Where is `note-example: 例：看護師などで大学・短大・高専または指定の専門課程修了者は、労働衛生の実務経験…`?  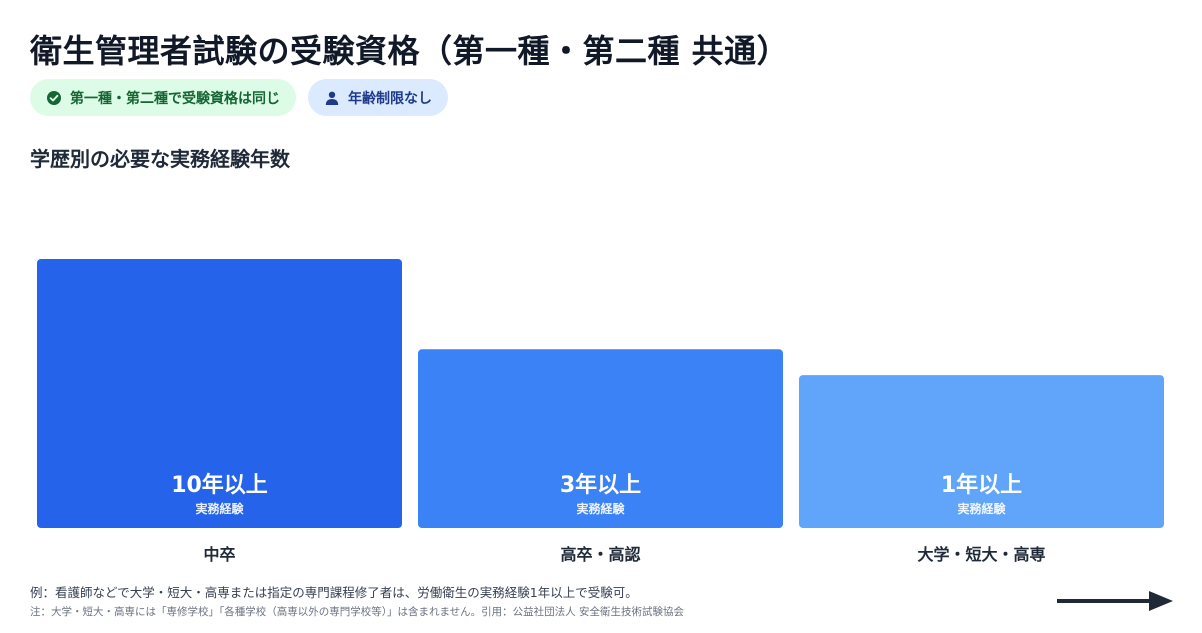 note-example: 例：看護師などで大学・短大・高専または指定の専門課程修了者は、労働衛生の実務経験… is located at coordinates (334, 592).